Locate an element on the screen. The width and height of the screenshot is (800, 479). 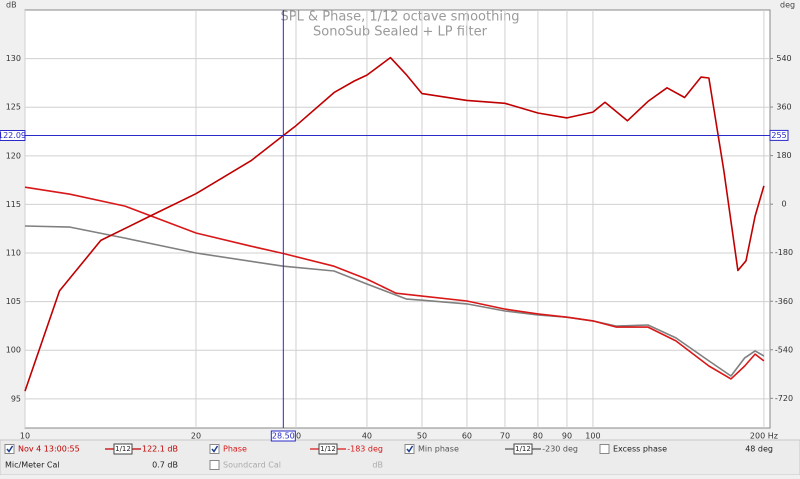
y2-tick-label: 0 is located at coordinates (783, 204).